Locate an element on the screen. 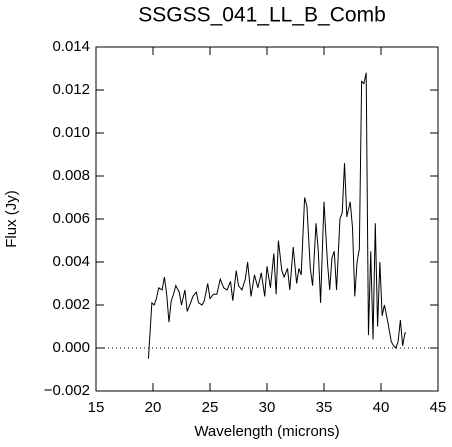 This screenshot has height=447, width=452. y-tick-label: 0.000 is located at coordinates (71, 347).